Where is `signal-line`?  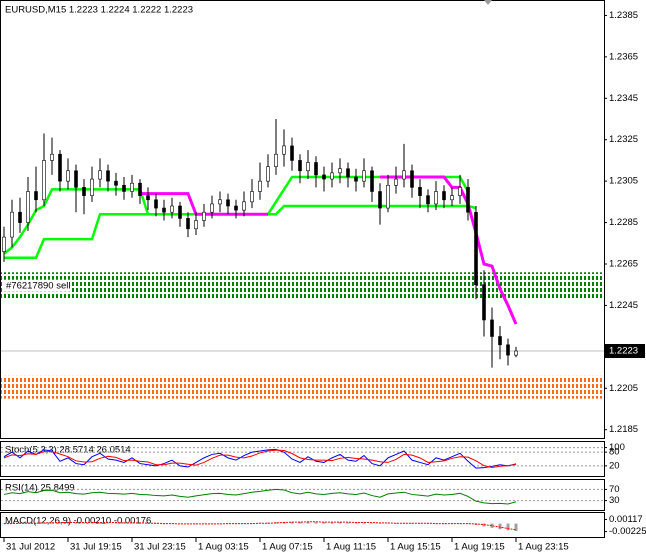 signal-line is located at coordinates (260, 526).